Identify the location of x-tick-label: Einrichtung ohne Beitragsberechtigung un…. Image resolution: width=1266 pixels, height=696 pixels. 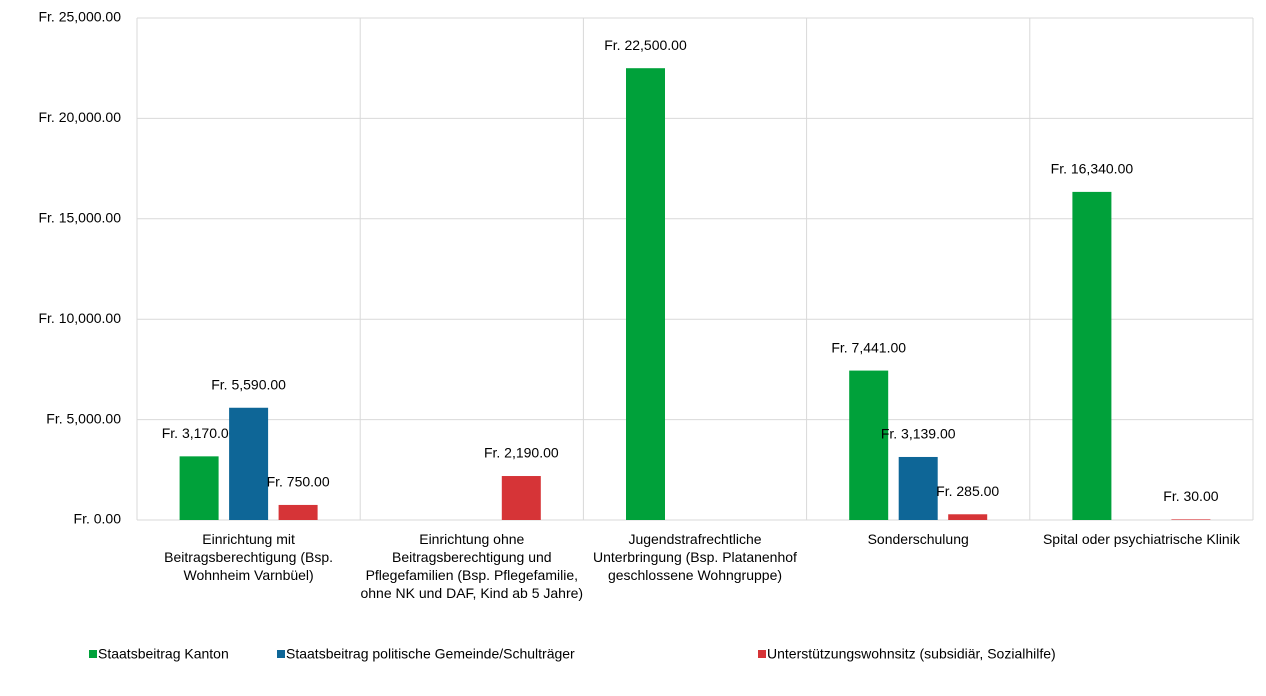
(472, 566).